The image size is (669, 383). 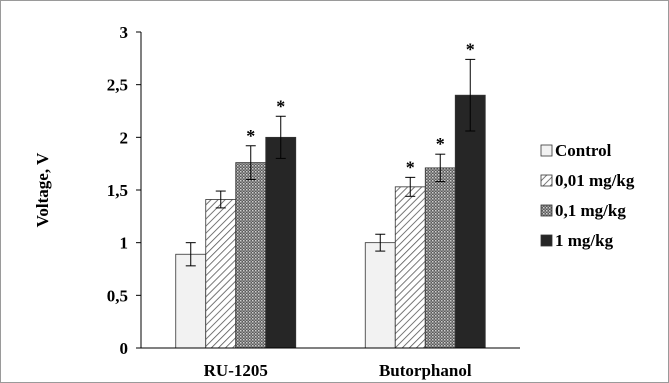 I want to click on x-tick-label: Butorphanol, so click(x=425, y=370).